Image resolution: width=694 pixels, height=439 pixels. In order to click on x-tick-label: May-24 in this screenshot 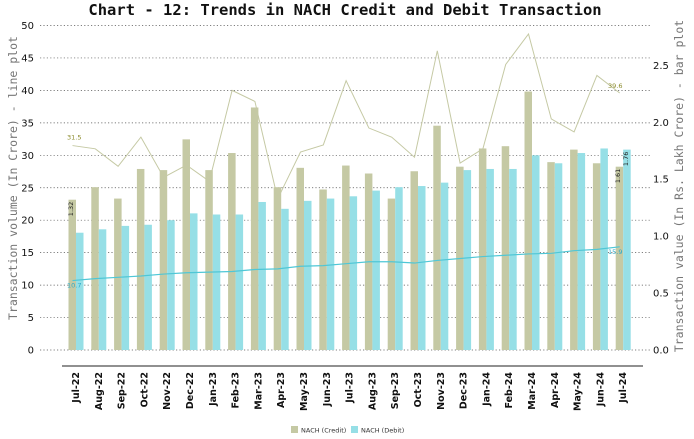, I will do `click(578, 391)`.